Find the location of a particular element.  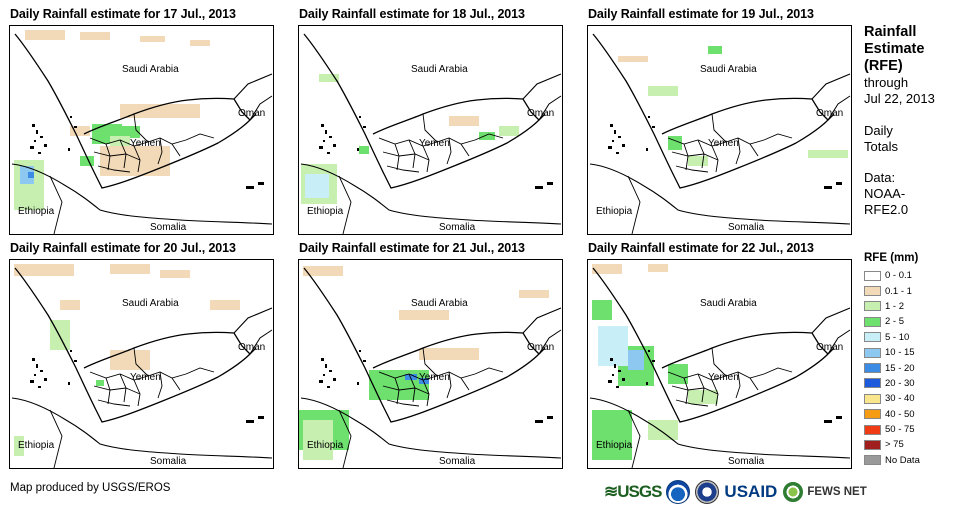

legend-label: 20 - 30 is located at coordinates (900, 383).